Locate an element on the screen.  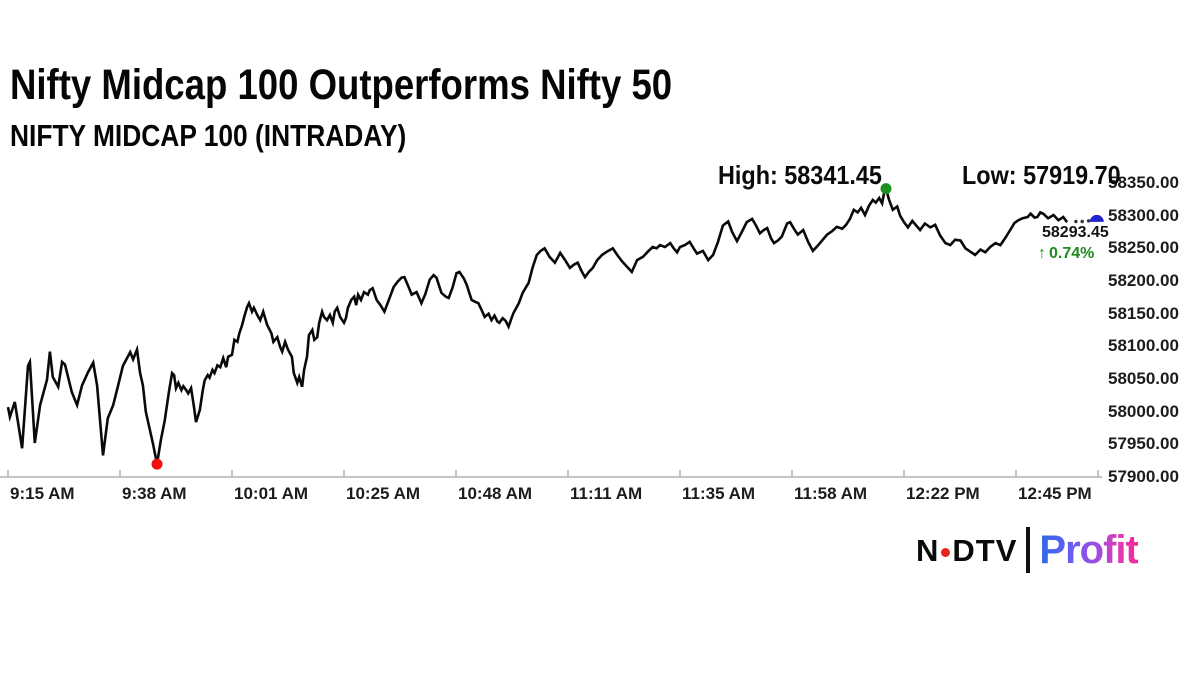
y-tick-label: 58150.00 is located at coordinates (1143, 313).